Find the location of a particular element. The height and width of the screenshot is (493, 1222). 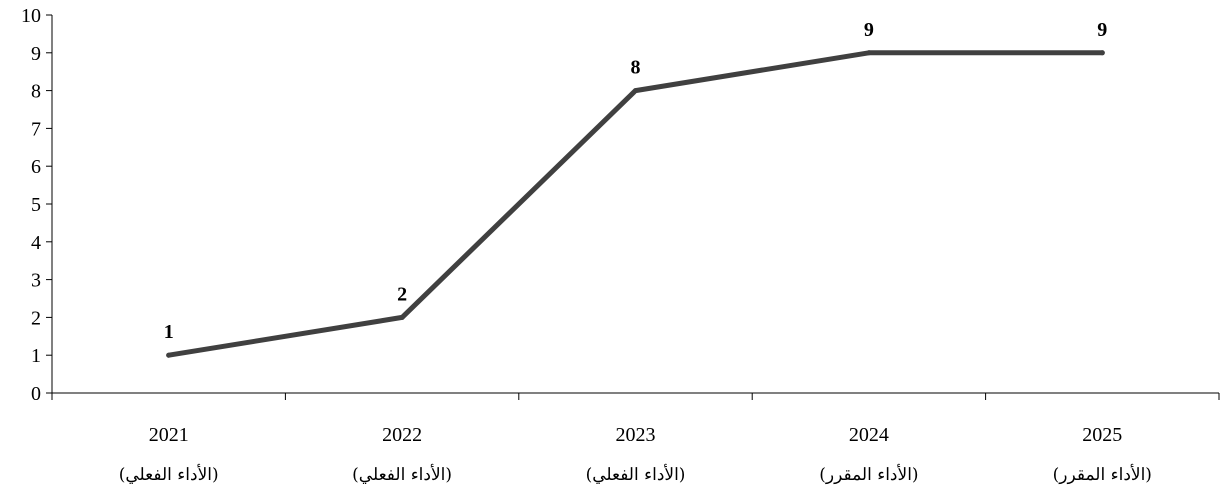

data-label: 2 is located at coordinates (402, 294).